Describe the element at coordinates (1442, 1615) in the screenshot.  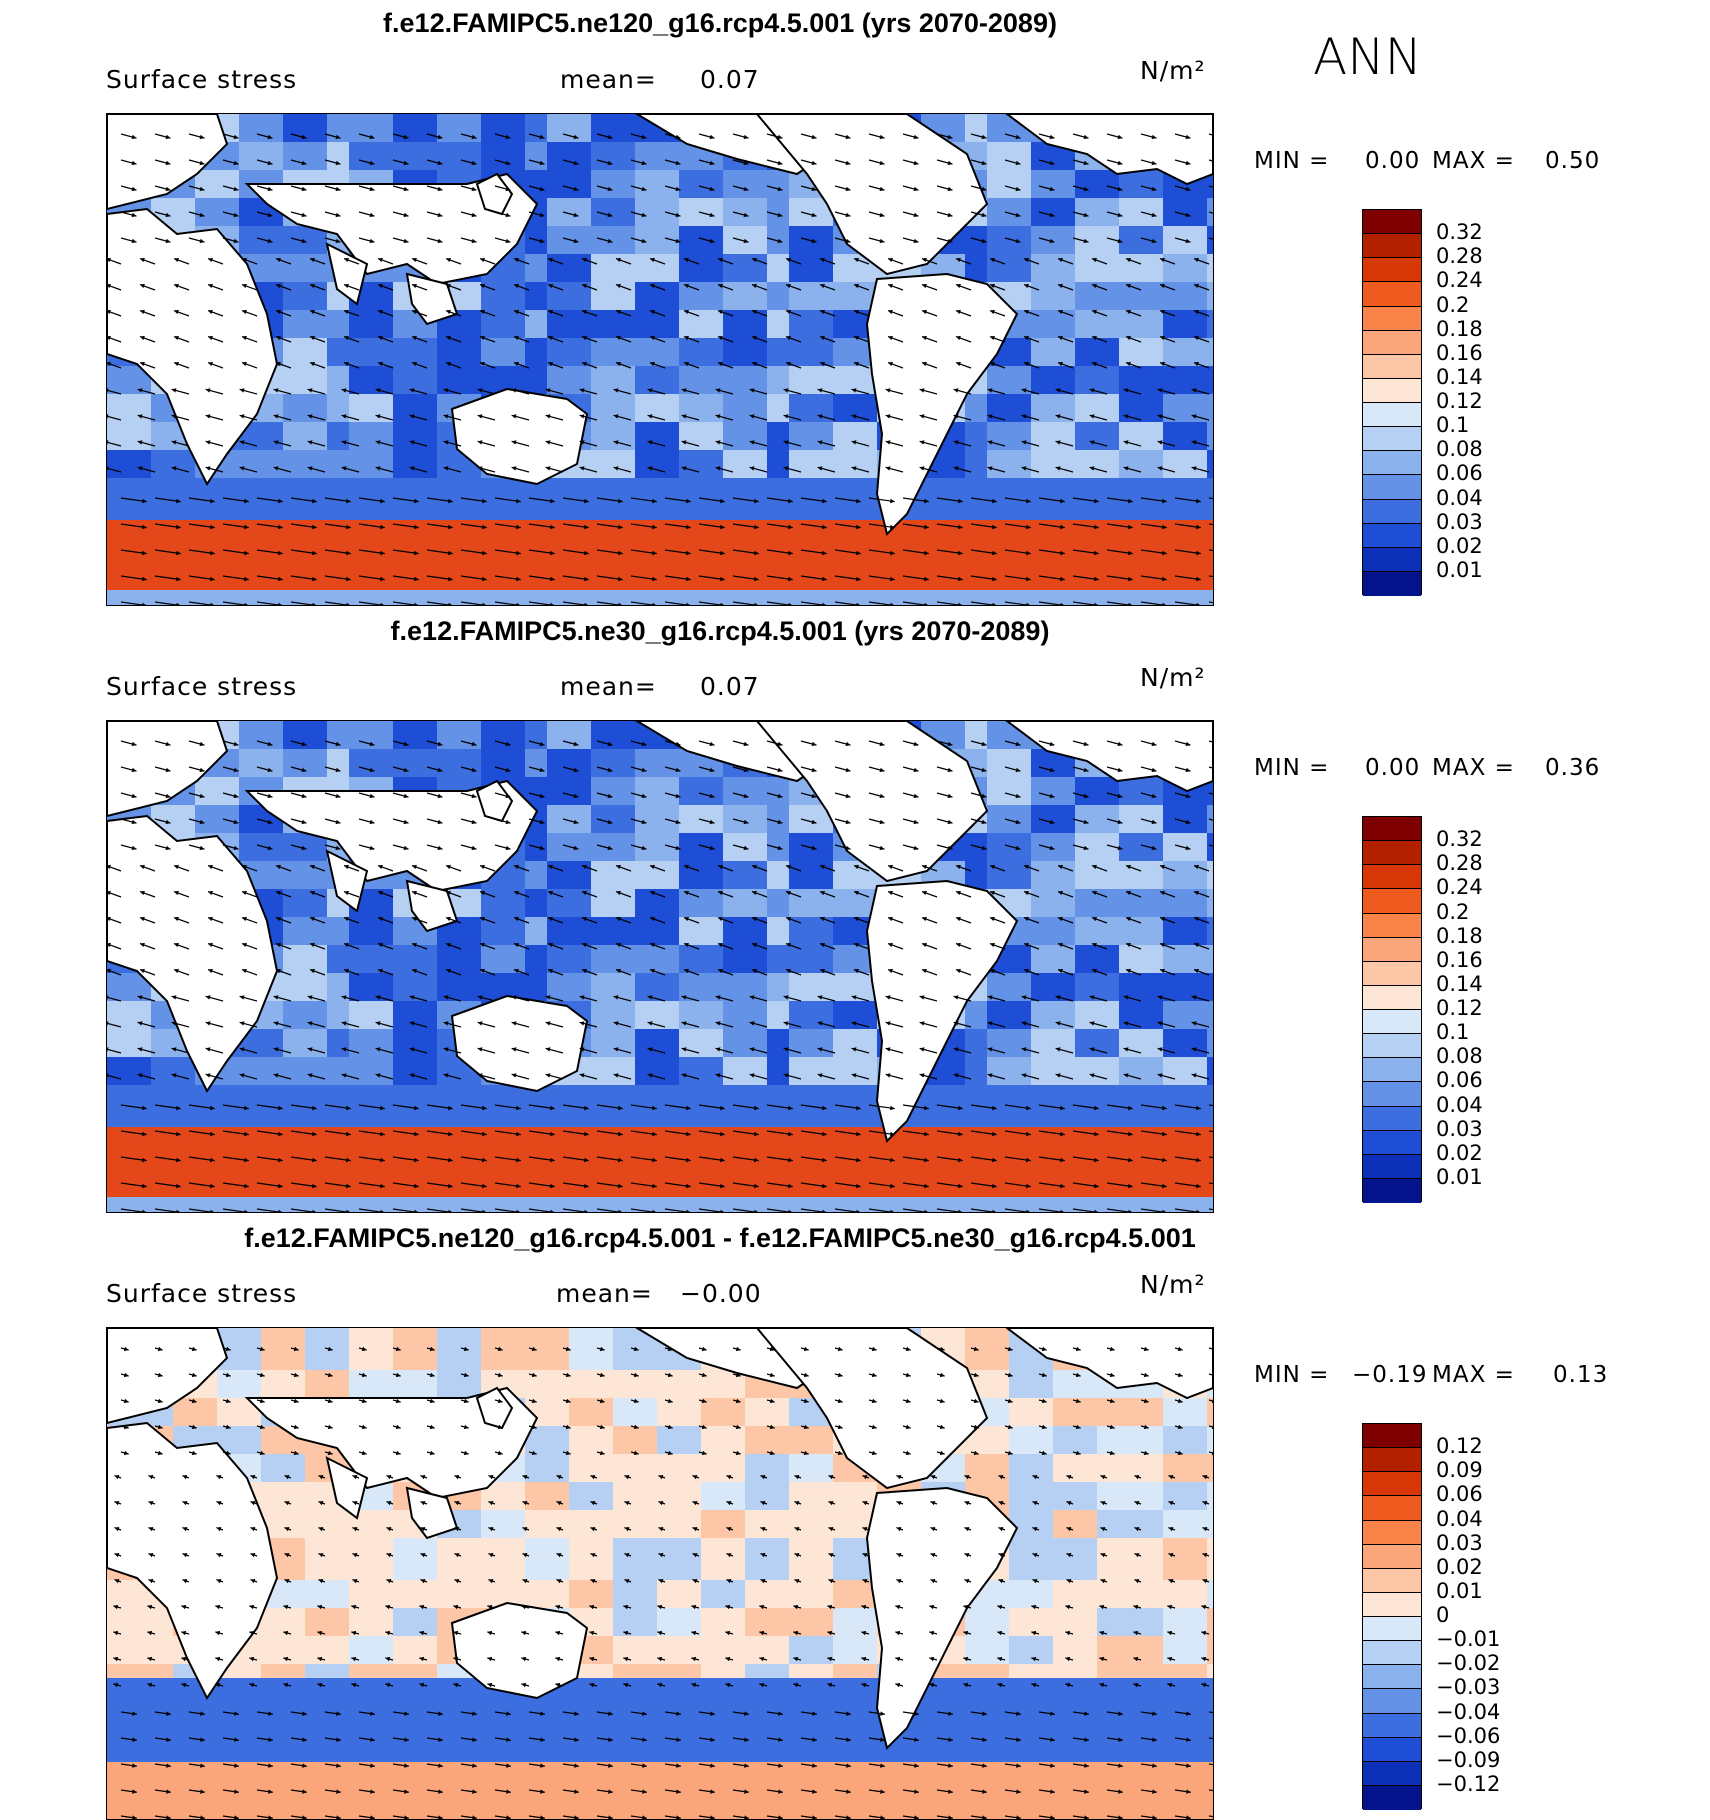
I see `colorbar-tick-label: 0` at that location.